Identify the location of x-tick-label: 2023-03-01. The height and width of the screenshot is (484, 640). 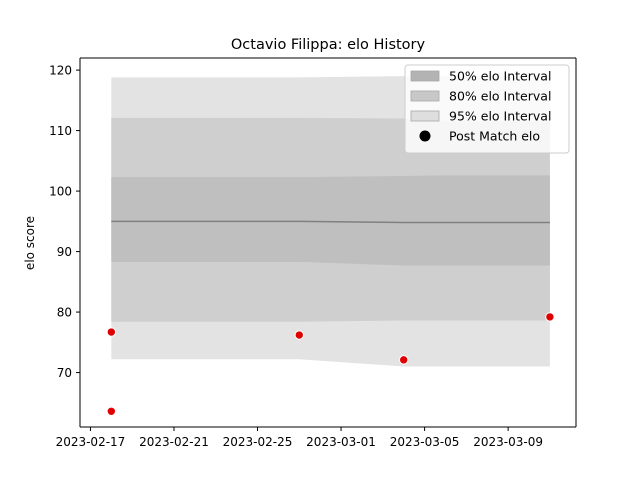
(341, 442).